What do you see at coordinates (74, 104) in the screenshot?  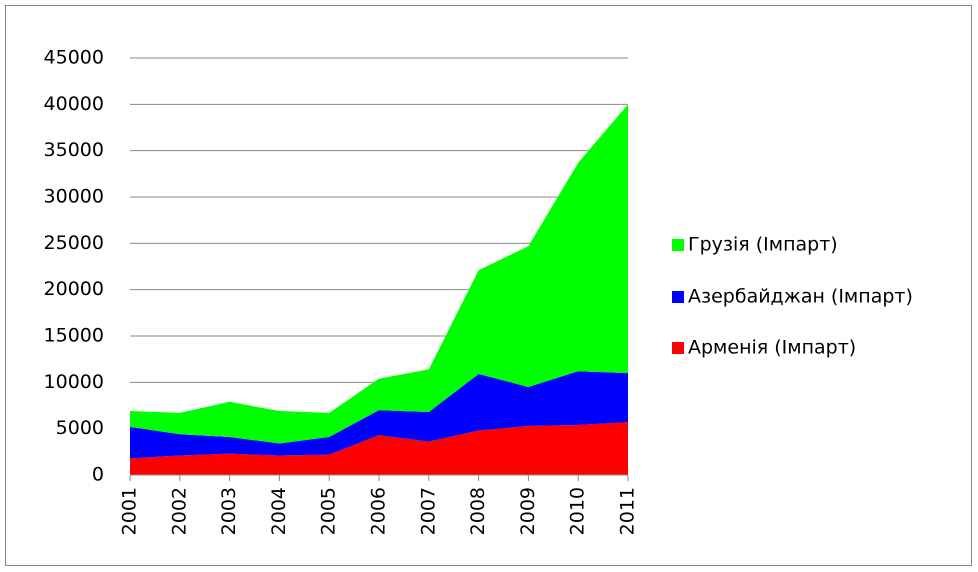 I see `y-tick-label: 40000` at bounding box center [74, 104].